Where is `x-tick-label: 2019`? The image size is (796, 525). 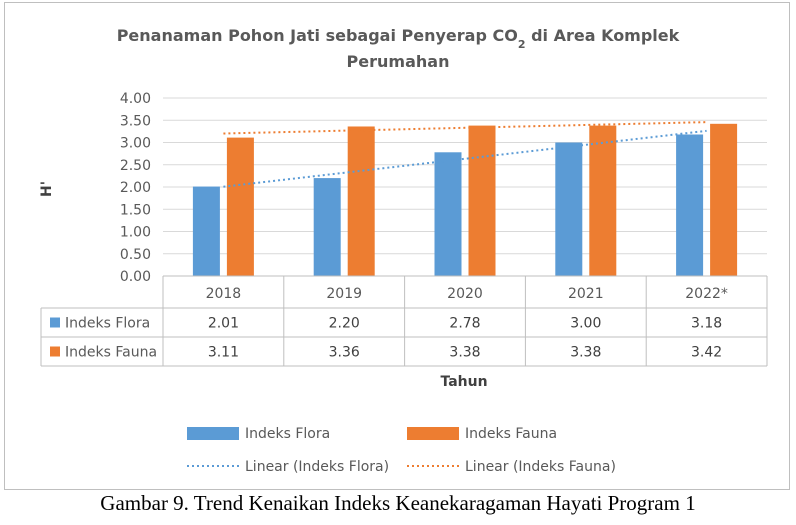 x-tick-label: 2019 is located at coordinates (344, 294).